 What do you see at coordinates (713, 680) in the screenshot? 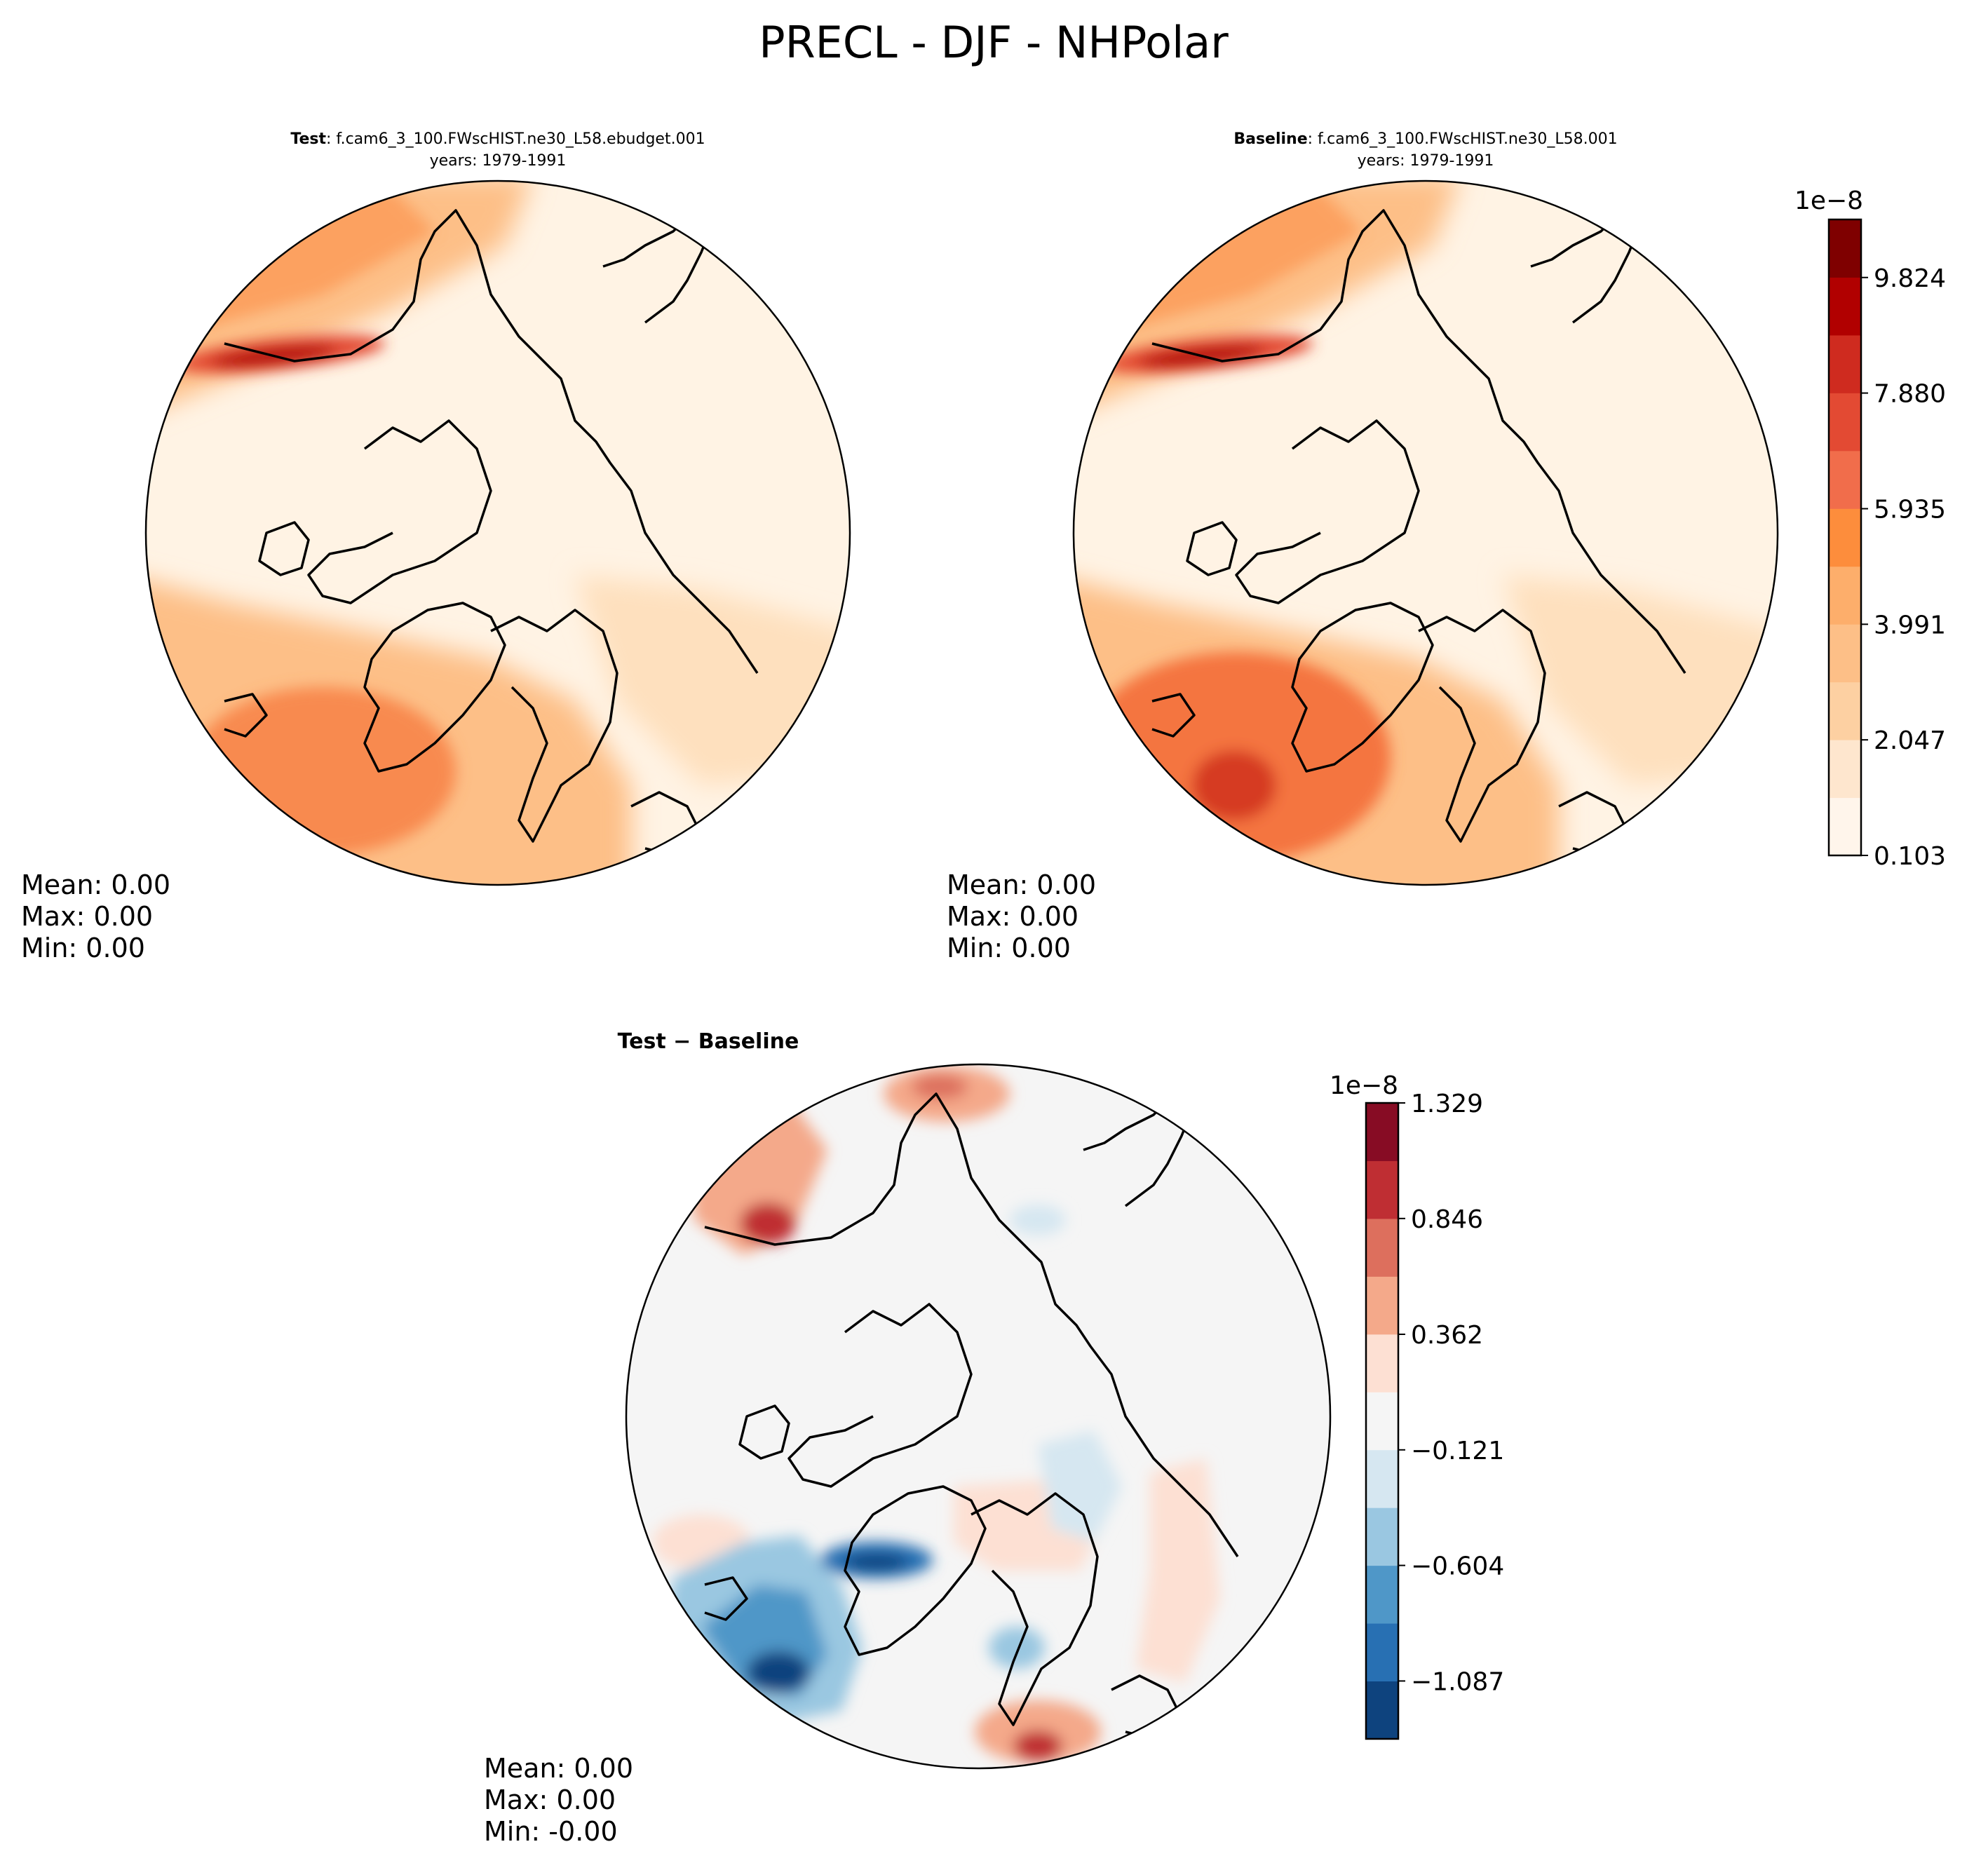
I see `test-field-east-band` at bounding box center [713, 680].